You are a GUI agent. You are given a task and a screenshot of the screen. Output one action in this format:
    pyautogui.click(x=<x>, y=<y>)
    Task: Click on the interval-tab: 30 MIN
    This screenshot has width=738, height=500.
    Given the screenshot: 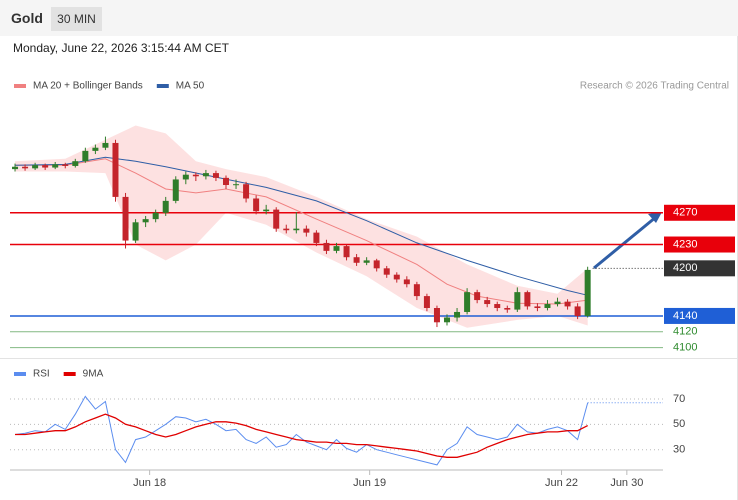 What is the action you would take?
    pyautogui.click(x=76, y=19)
    